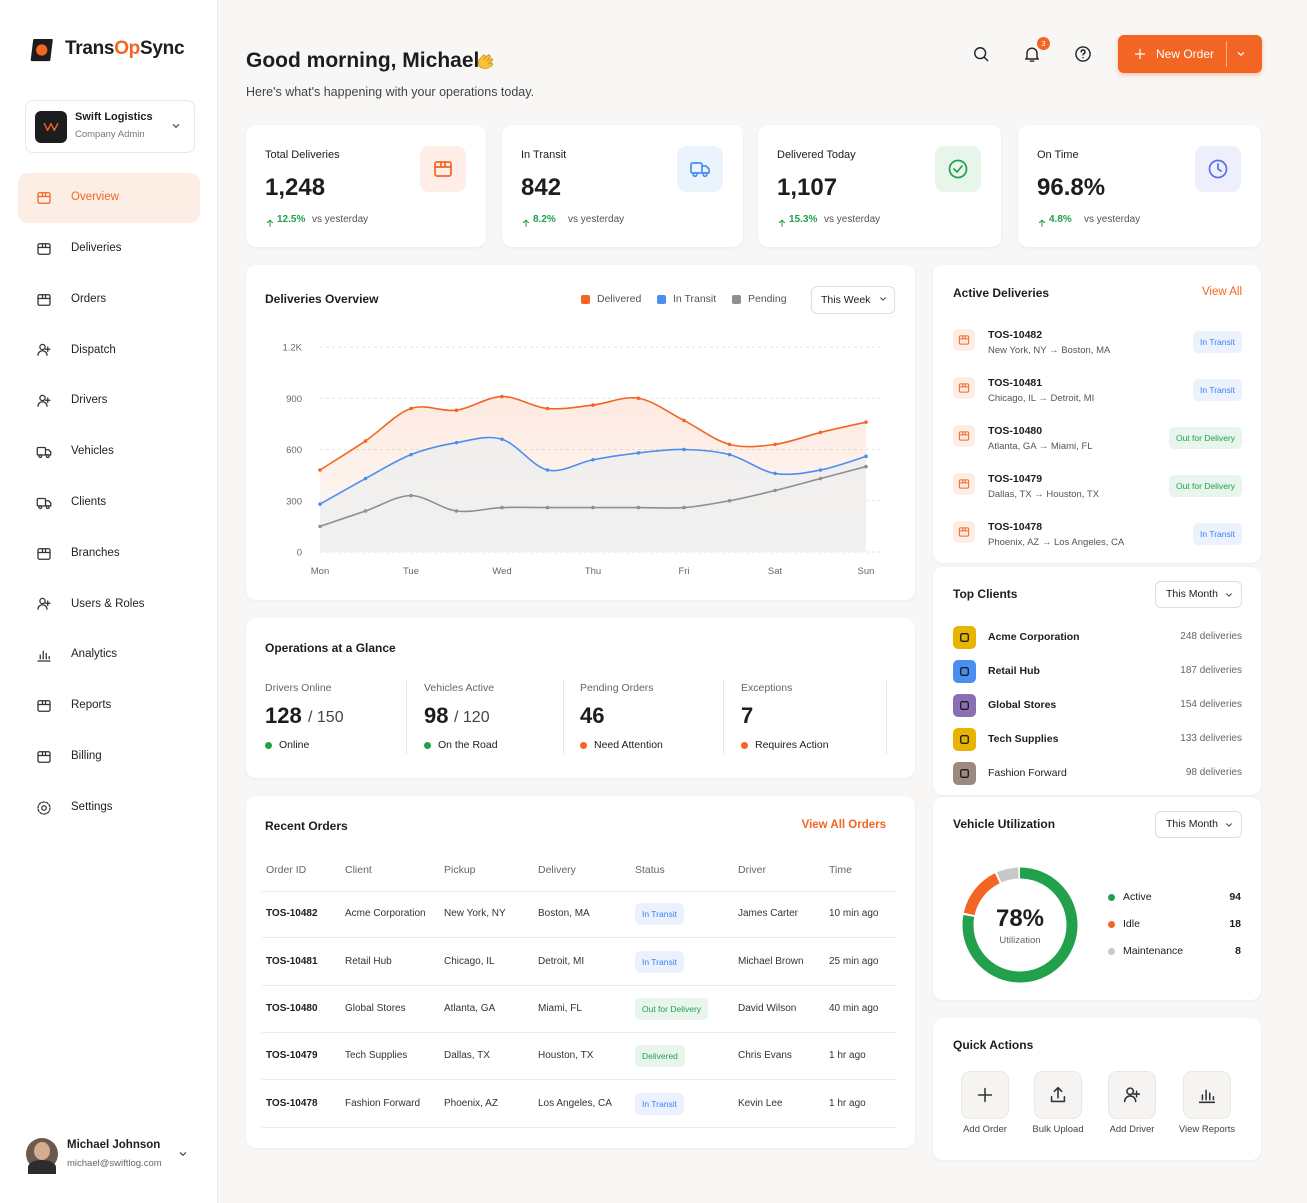  Describe the element at coordinates (92, 806) in the screenshot. I see `nav-label: Settings` at that location.